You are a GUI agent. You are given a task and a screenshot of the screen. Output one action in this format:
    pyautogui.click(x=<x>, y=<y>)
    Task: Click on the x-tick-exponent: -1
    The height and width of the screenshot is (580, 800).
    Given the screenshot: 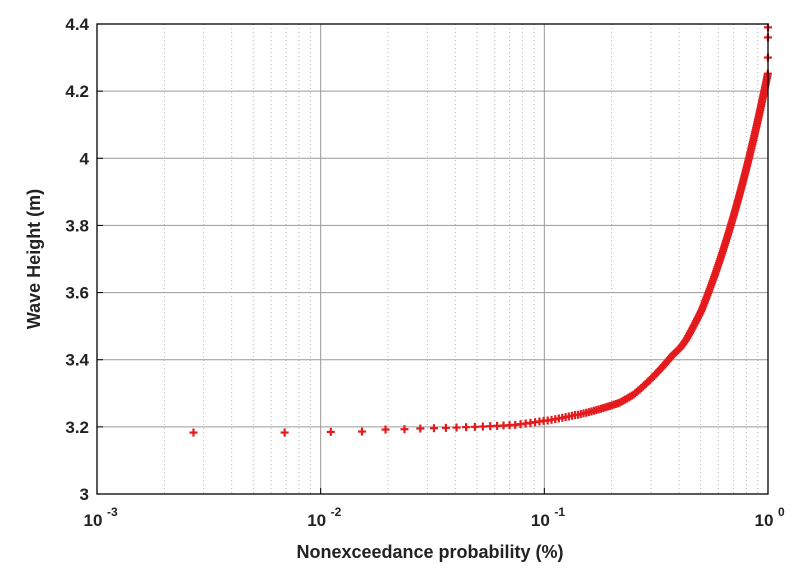 What is the action you would take?
    pyautogui.click(x=559, y=512)
    